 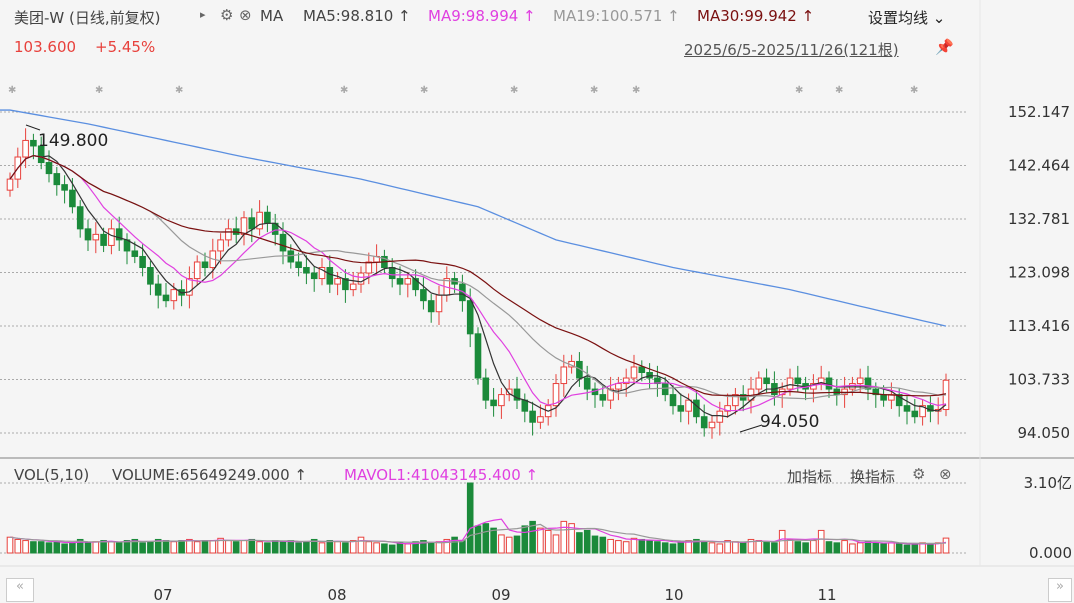 What do you see at coordinates (1039, 166) in the screenshot?
I see `price-tick-label: 142.464` at bounding box center [1039, 166].